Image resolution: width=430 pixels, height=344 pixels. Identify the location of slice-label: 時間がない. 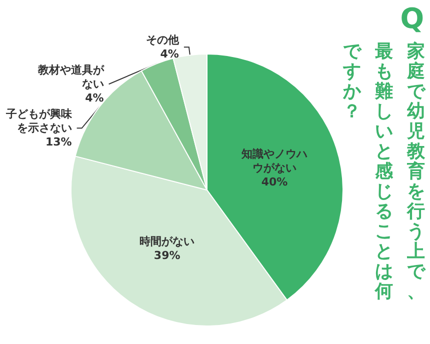
(167, 241).